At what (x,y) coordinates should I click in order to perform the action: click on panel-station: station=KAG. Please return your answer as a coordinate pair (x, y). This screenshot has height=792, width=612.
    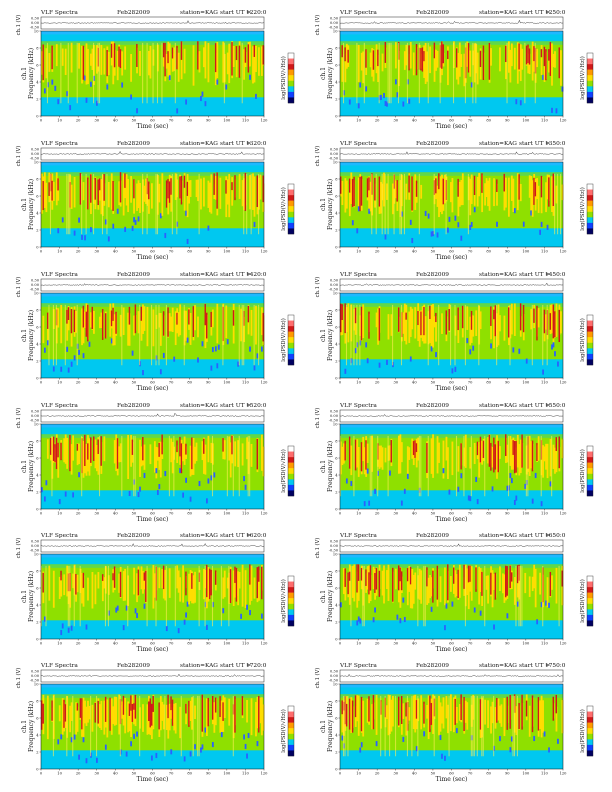
    Looking at the image, I should click on (199, 406).